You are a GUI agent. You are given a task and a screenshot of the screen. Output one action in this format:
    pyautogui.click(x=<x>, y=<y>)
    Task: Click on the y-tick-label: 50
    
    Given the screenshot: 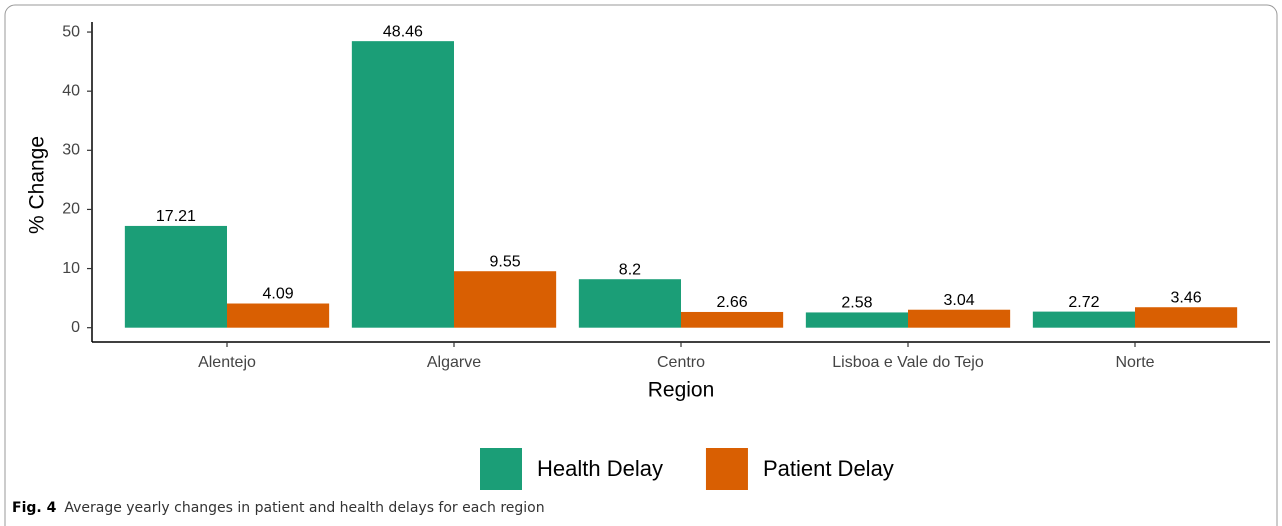 What is the action you would take?
    pyautogui.click(x=71, y=31)
    